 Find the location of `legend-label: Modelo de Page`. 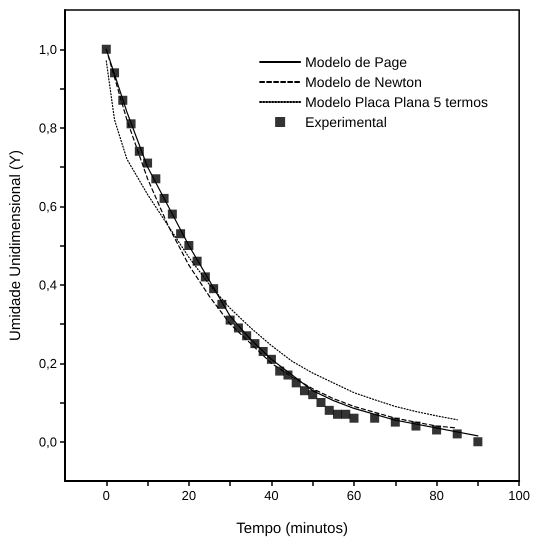

legend-label: Modelo de Page is located at coordinates (356, 62).